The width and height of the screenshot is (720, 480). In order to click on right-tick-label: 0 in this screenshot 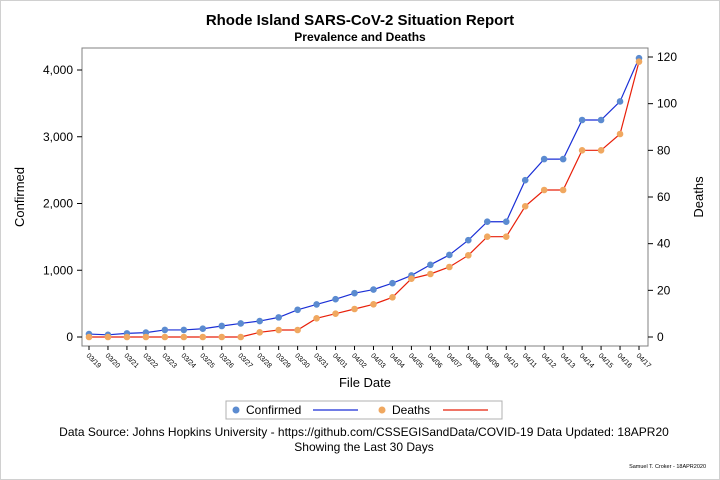, I will do `click(660, 337)`.